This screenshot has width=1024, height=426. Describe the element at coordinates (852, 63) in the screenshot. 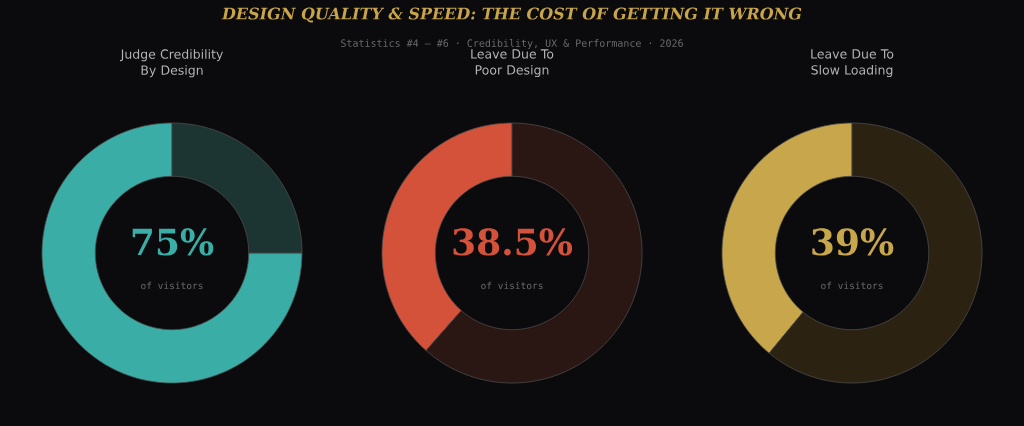

I see `chart-title: Leave Due To Slow Loading` at that location.